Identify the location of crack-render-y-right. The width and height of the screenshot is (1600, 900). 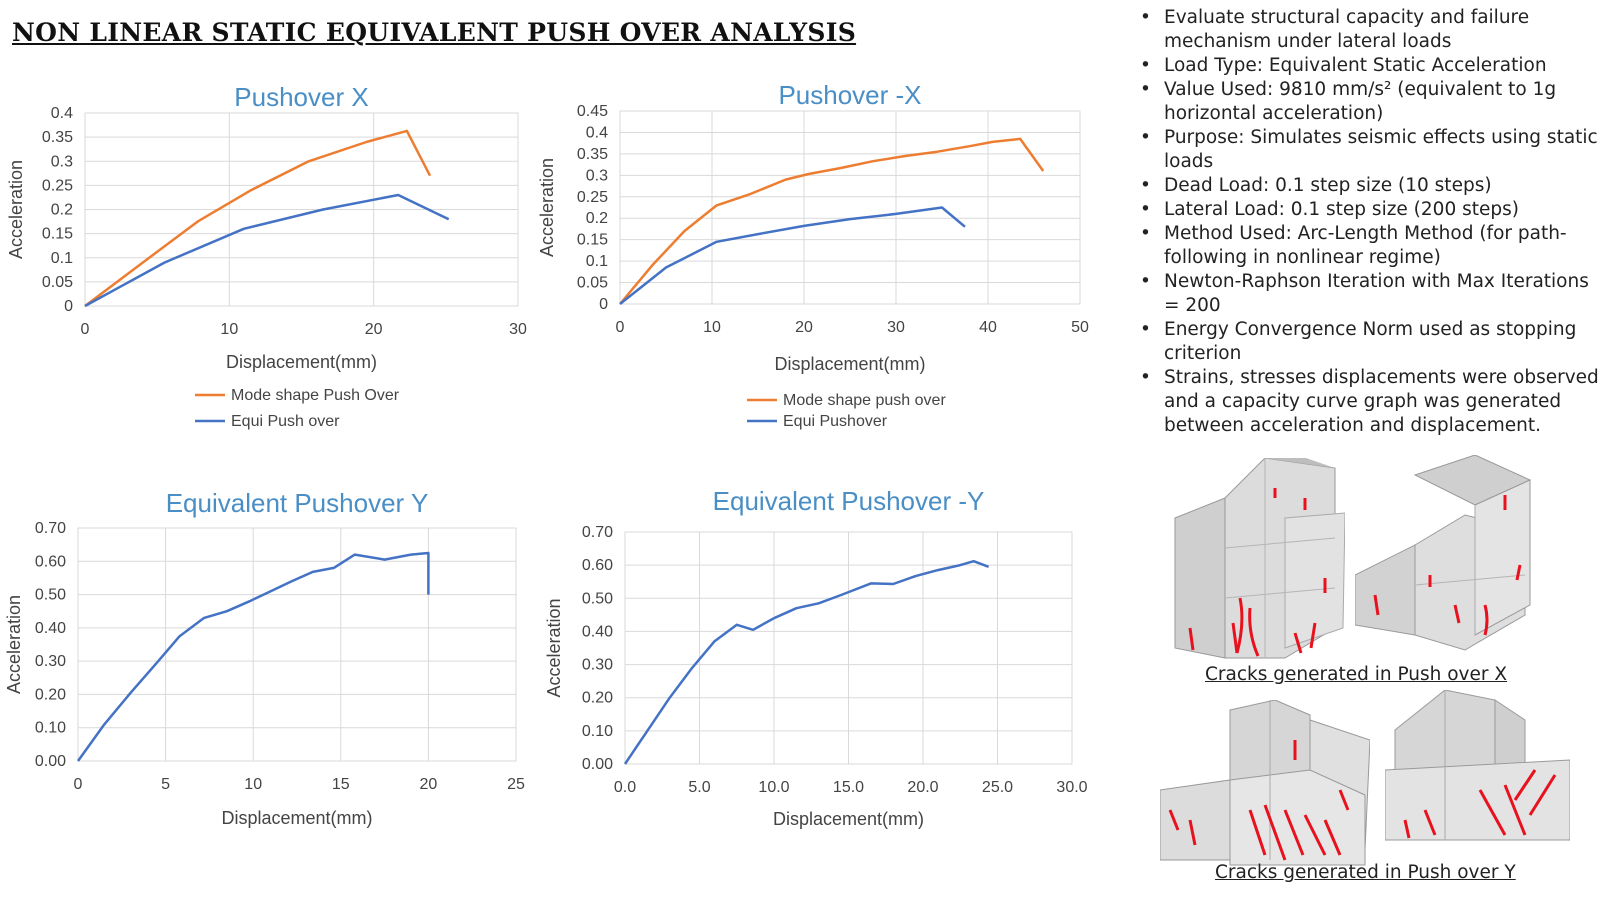
(1477, 772).